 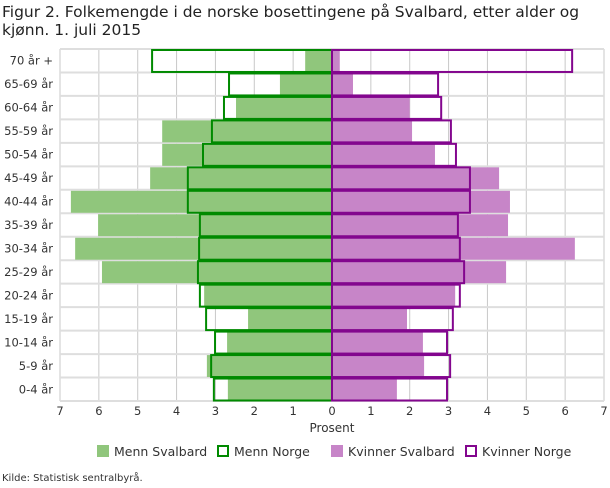 What do you see at coordinates (28, 295) in the screenshot?
I see `category-label: 20-24 år` at bounding box center [28, 295].